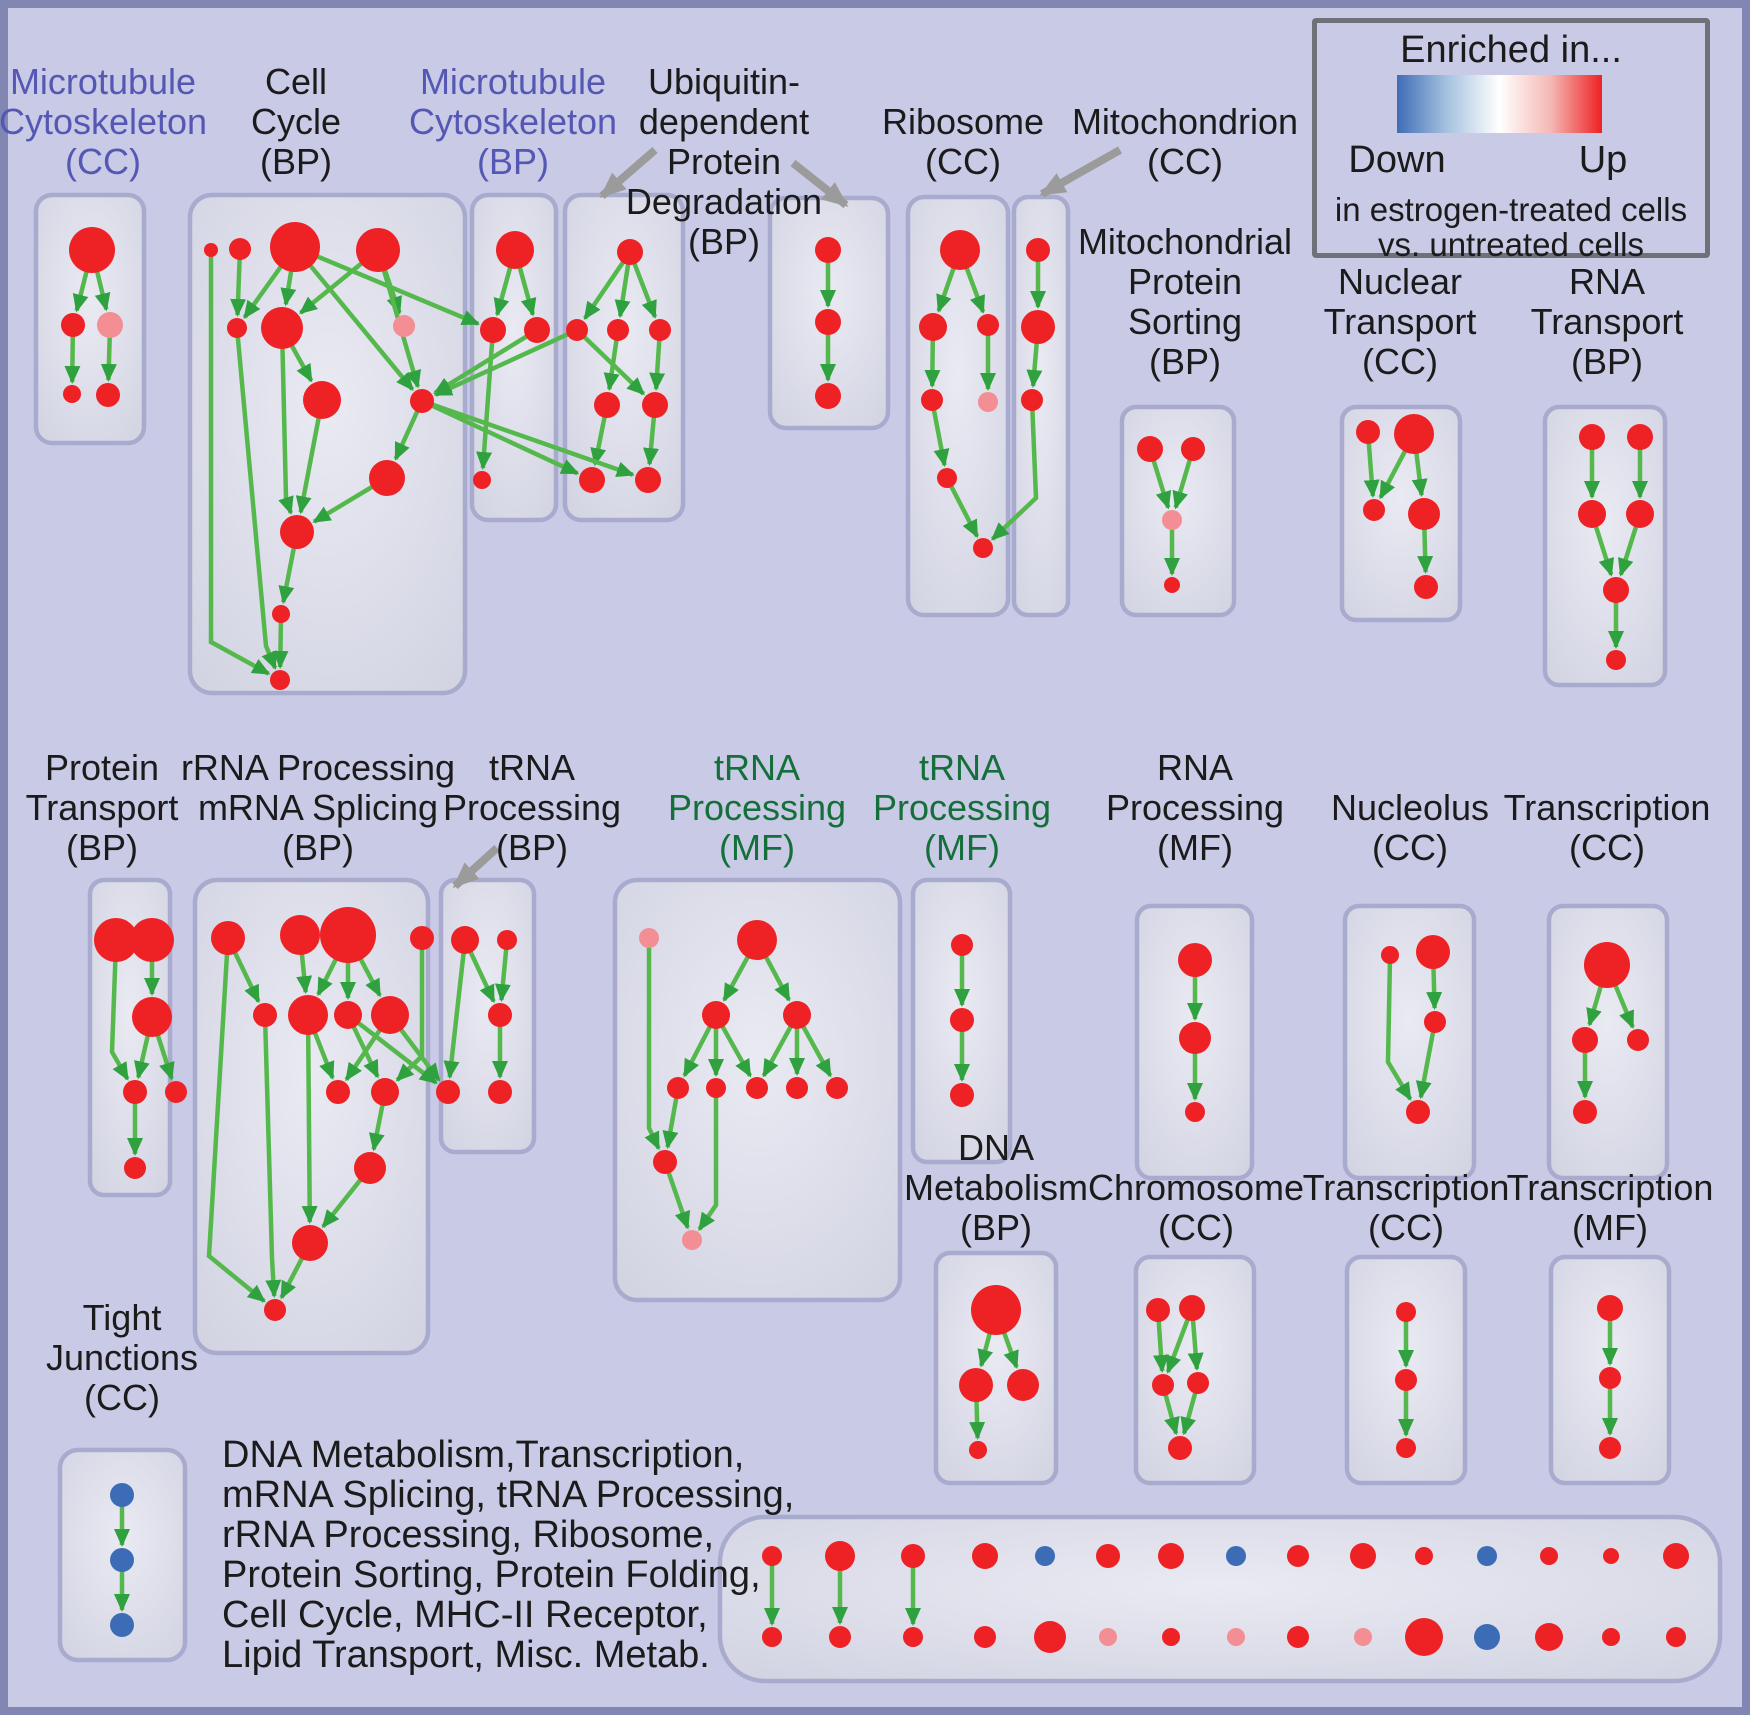 This screenshot has height=1715, width=1750. What do you see at coordinates (962, 807) in the screenshot?
I see `cluster-label-trna-processing-mf-2: tRNA Processing (MF)` at bounding box center [962, 807].